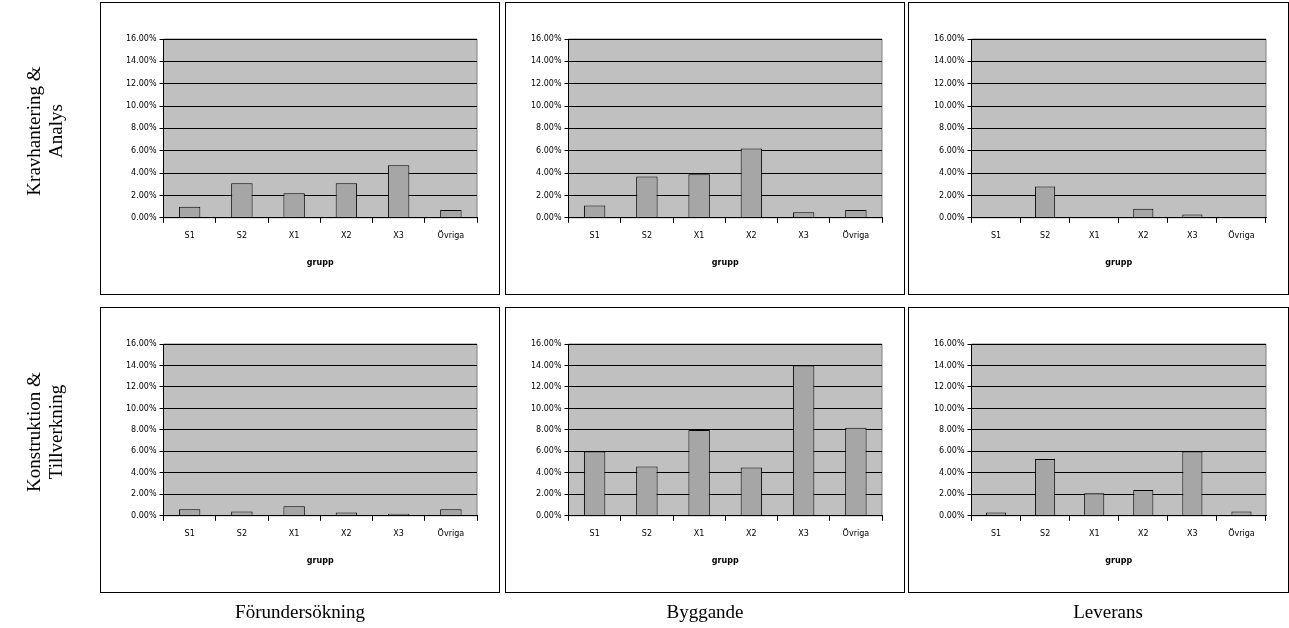  I want to click on text: Leverans, so click(1108, 612).